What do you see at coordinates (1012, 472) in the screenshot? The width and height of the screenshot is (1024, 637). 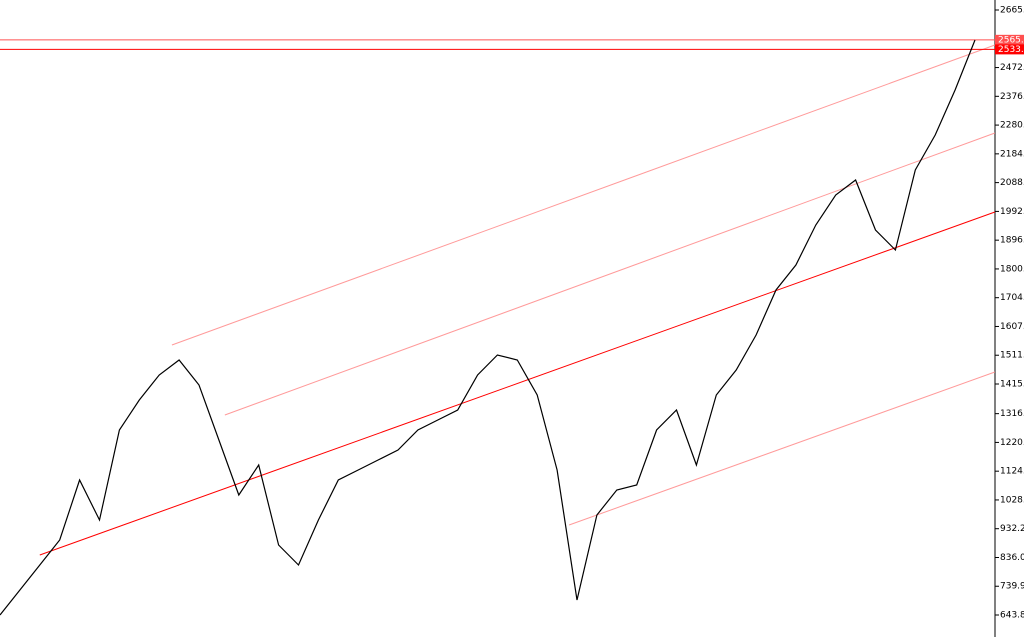 I see `y-tick-label: 1124.4` at bounding box center [1012, 472].